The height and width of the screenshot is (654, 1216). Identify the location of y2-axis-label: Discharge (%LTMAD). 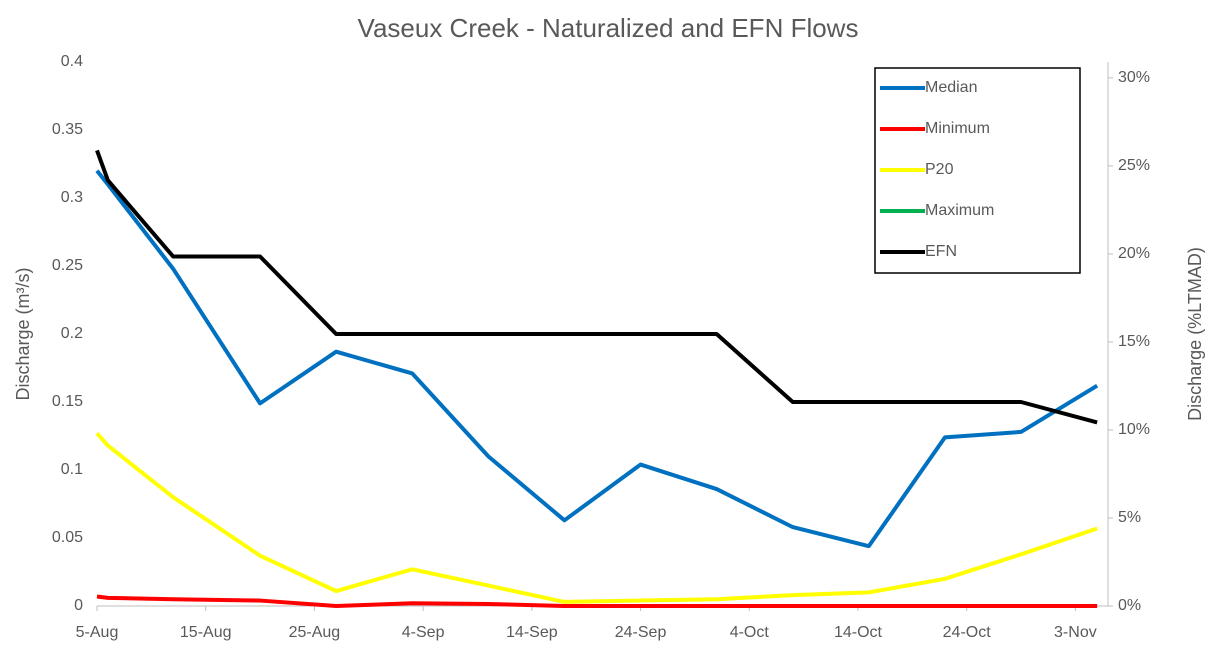
(1195, 334).